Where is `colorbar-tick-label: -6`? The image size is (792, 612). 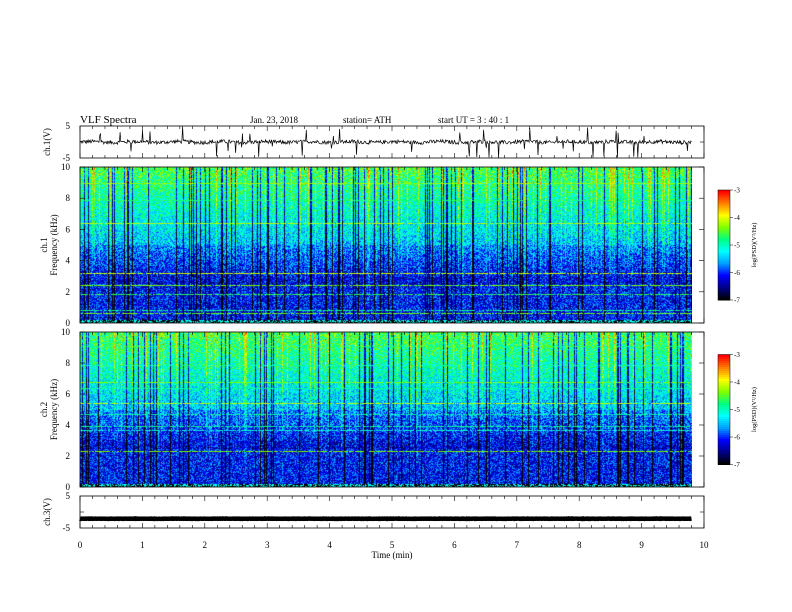
colorbar-tick-label: -6 is located at coordinates (737, 273).